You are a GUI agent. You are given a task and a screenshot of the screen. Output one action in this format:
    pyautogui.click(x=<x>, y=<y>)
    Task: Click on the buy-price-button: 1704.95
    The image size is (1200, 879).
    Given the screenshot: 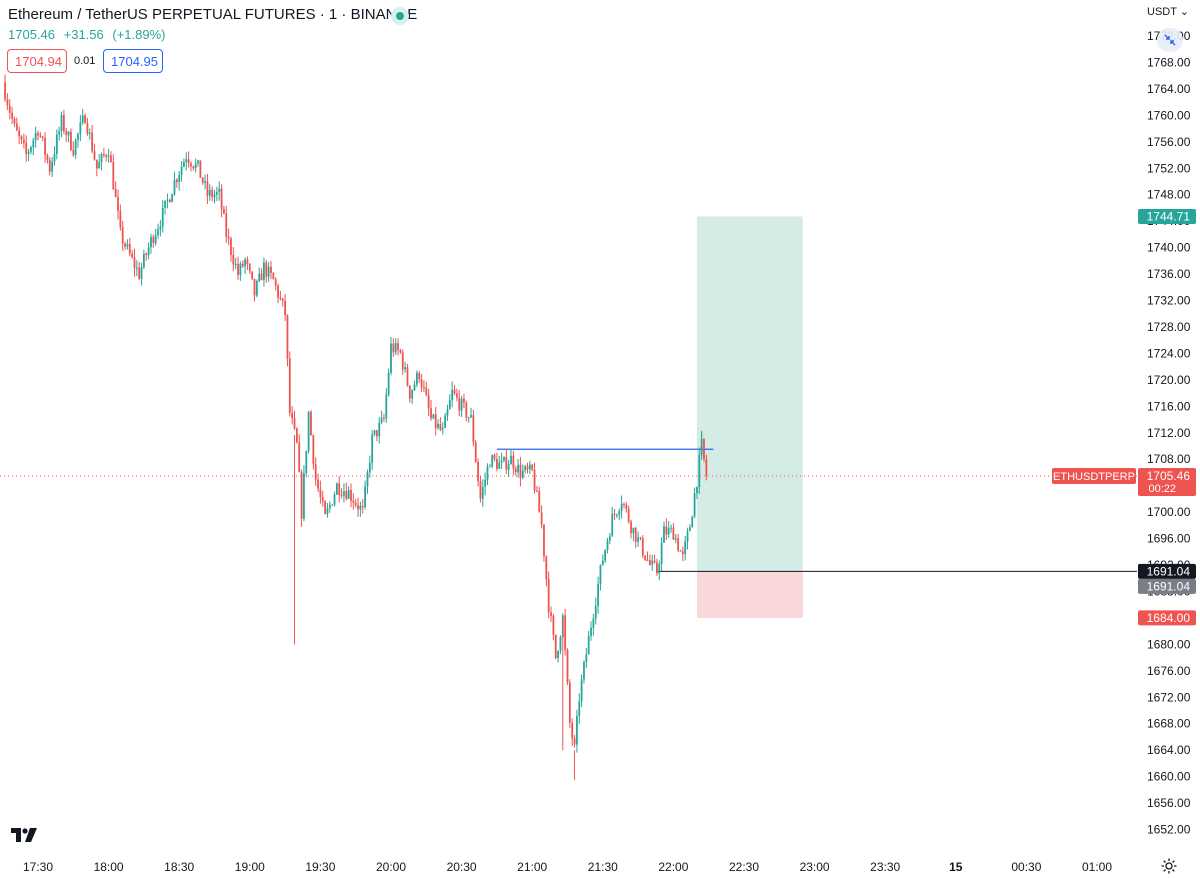 What is the action you would take?
    pyautogui.click(x=133, y=61)
    